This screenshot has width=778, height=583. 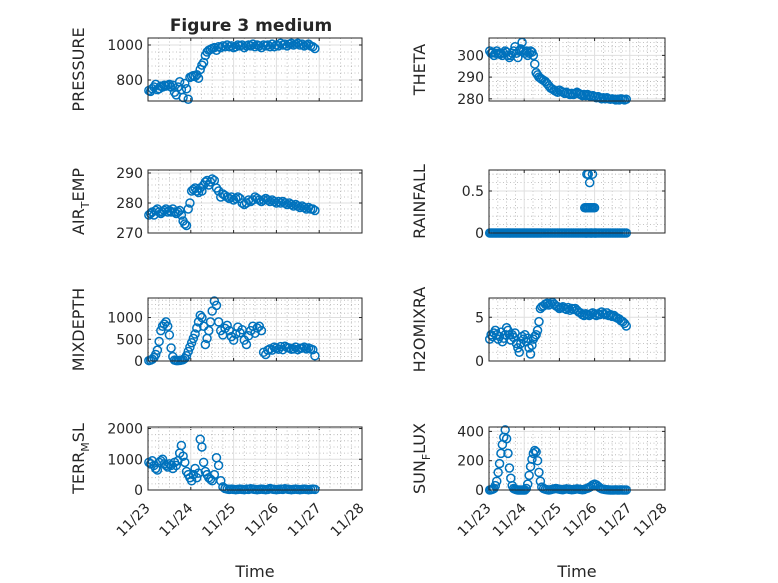 I want to click on y-axis-label: AIRTEMP, so click(x=80, y=201).